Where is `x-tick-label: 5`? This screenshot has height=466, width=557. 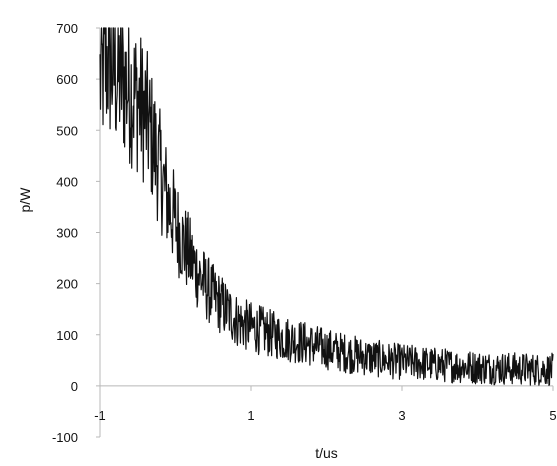 x-tick-label: 5 is located at coordinates (552, 415).